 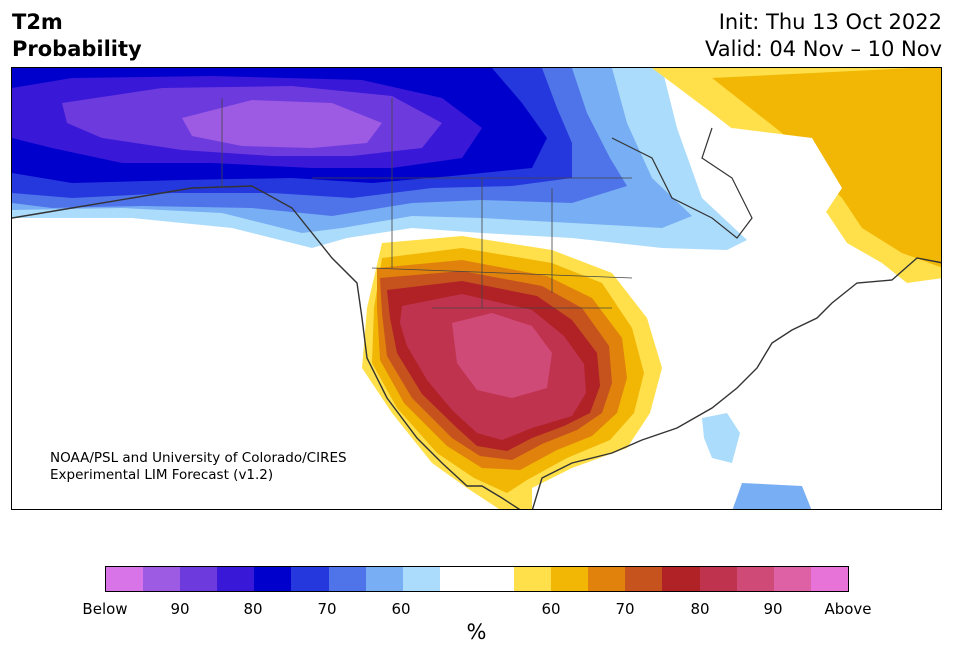 I want to click on above-70pct-region, so click(x=502, y=355).